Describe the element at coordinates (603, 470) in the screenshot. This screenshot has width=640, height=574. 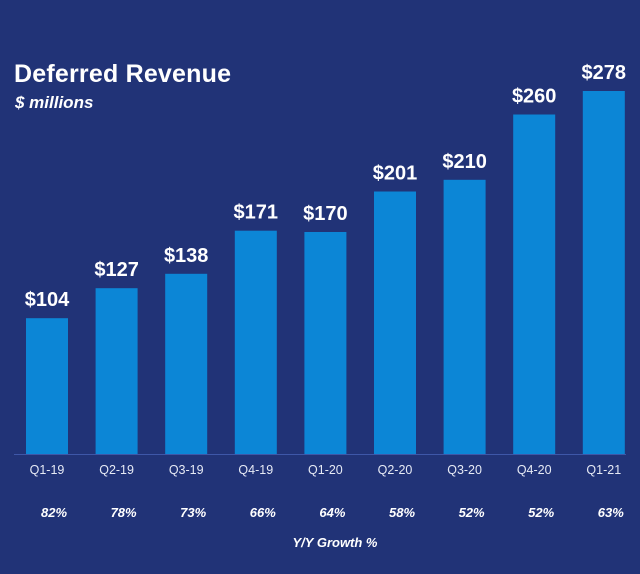
I see `x-tick-label-Q1-21: Q1-21` at that location.